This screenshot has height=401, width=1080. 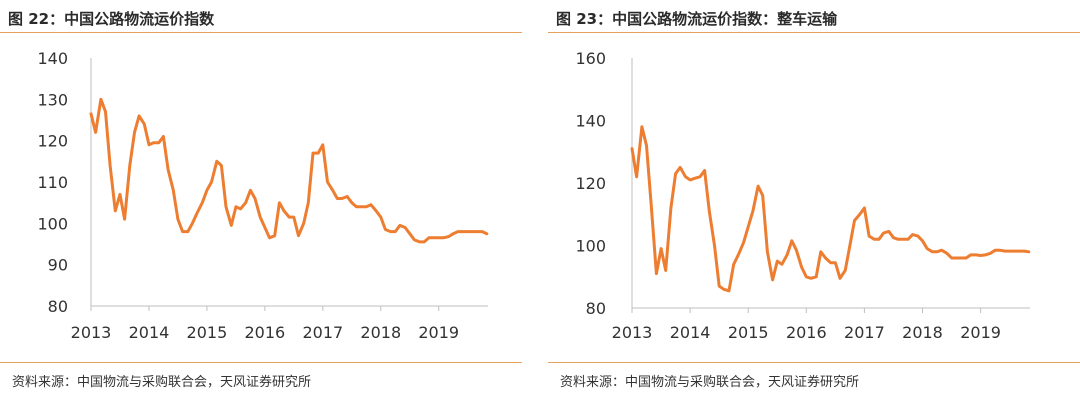 What do you see at coordinates (52, 182) in the screenshot?
I see `y-tick-label: 110` at bounding box center [52, 182].